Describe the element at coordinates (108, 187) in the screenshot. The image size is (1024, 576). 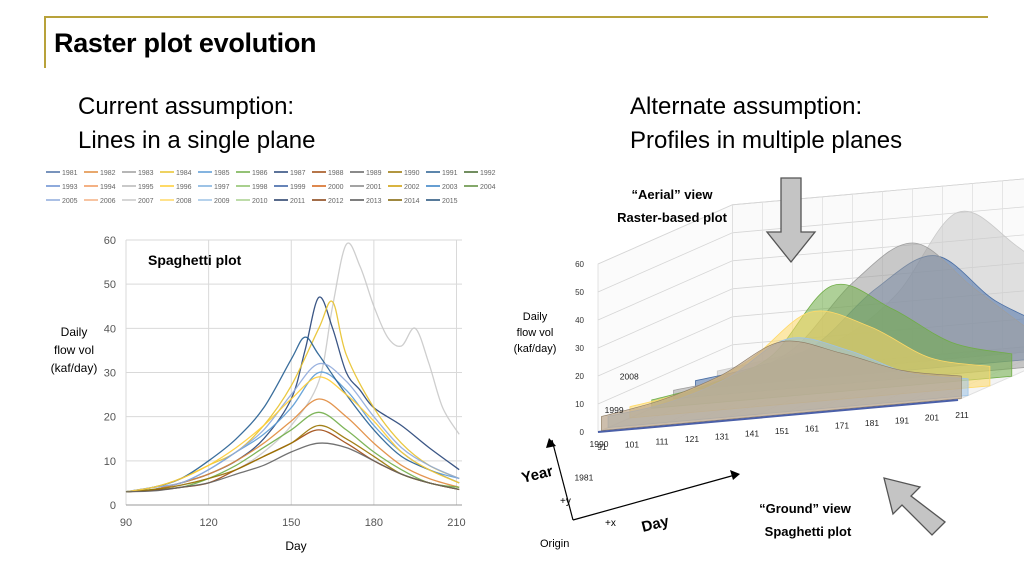
I see `legend-label: 1994` at that location.